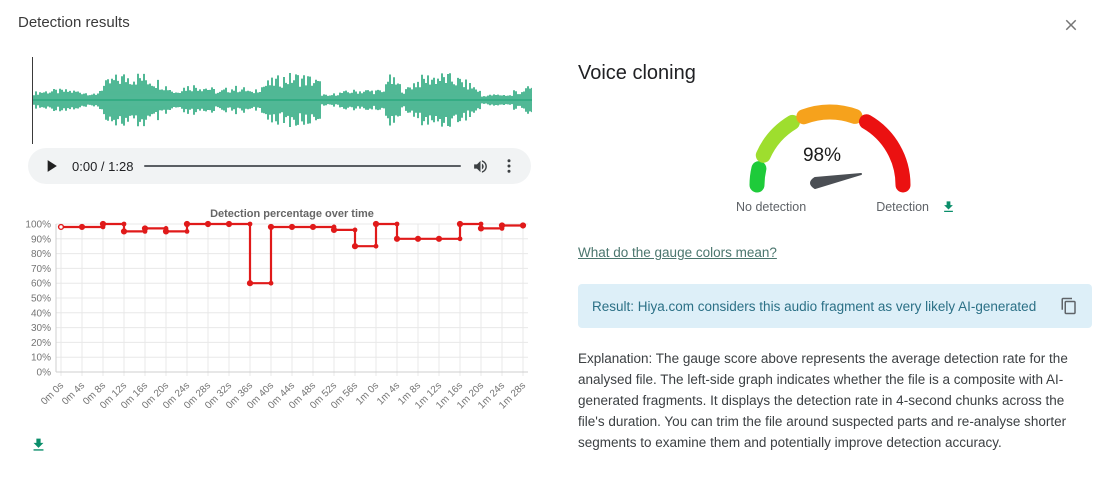 The image size is (1100, 489). I want to click on gauge-needle, so click(836, 181).